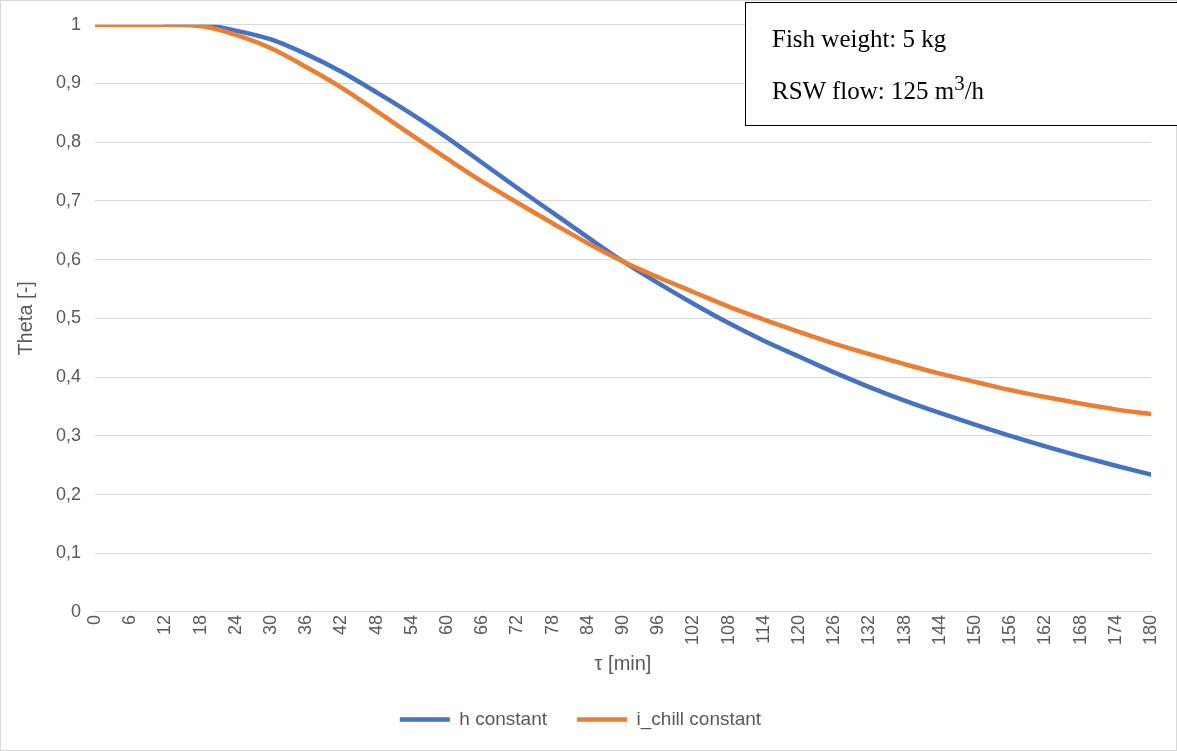 The image size is (1177, 751). Describe the element at coordinates (762, 629) in the screenshot. I see `x-tick-label: 114` at that location.